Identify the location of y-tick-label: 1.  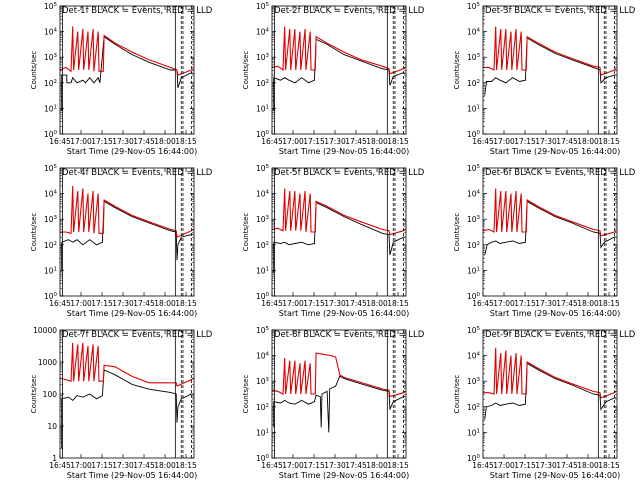
(54, 458).